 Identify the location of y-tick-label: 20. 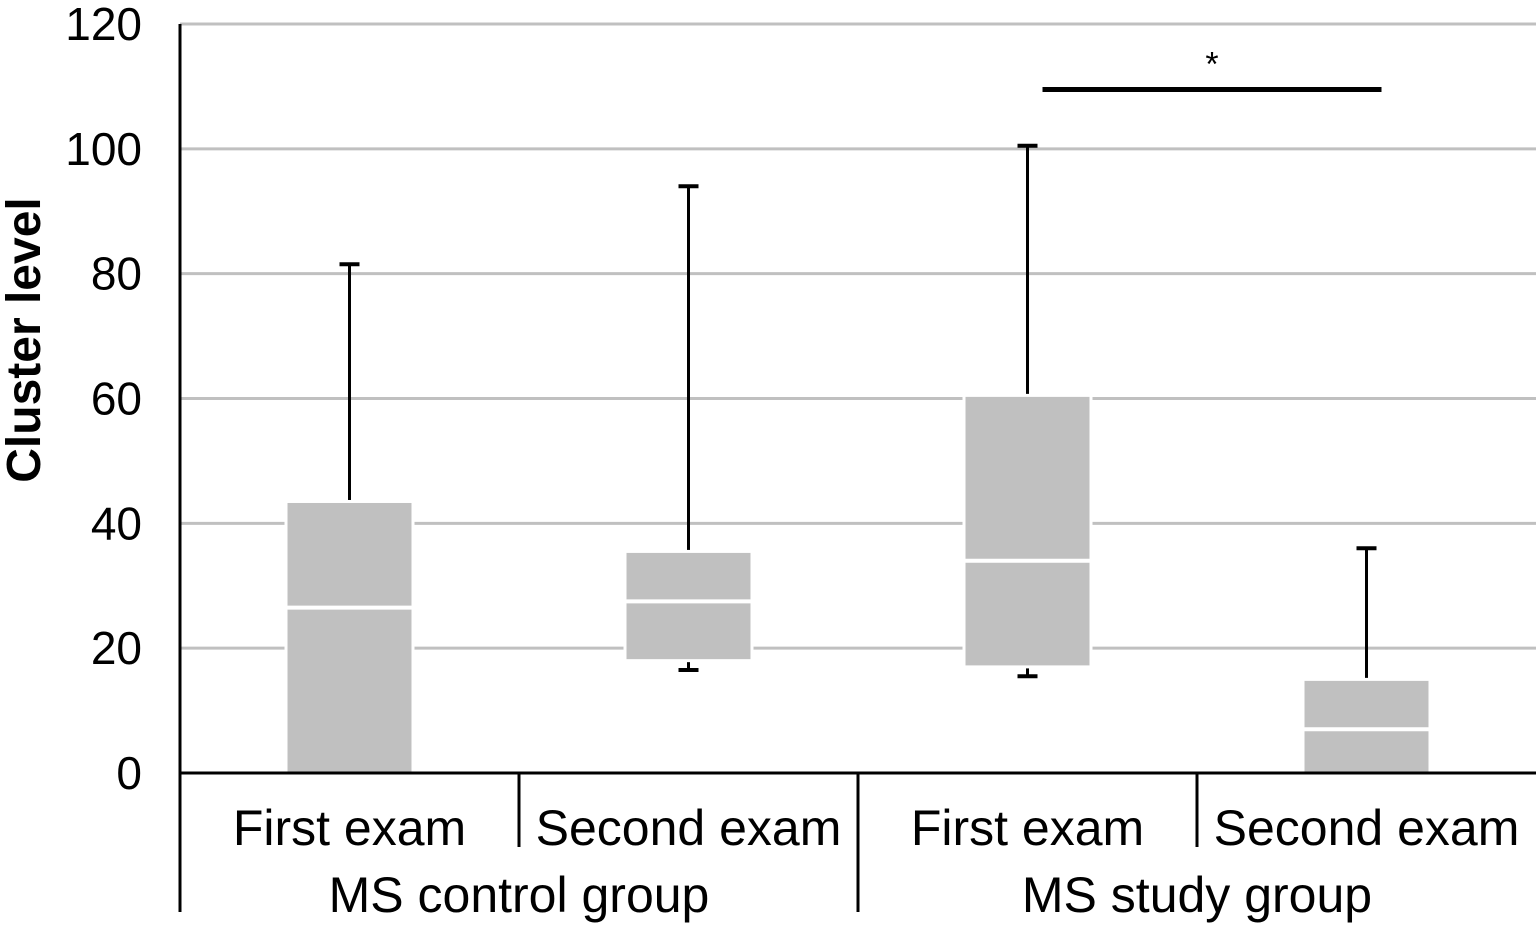
(116, 648).